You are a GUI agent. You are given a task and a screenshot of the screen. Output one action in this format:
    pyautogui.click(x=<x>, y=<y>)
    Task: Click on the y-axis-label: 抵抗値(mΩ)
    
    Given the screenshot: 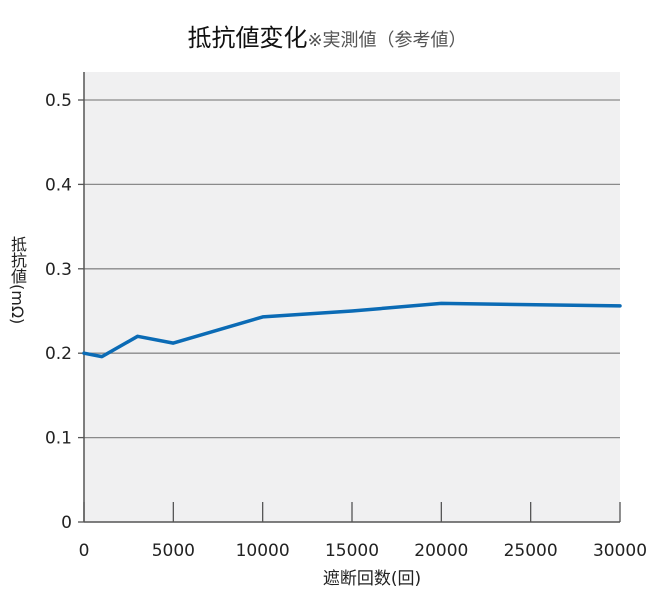 What is the action you would take?
    pyautogui.click(x=17, y=280)
    